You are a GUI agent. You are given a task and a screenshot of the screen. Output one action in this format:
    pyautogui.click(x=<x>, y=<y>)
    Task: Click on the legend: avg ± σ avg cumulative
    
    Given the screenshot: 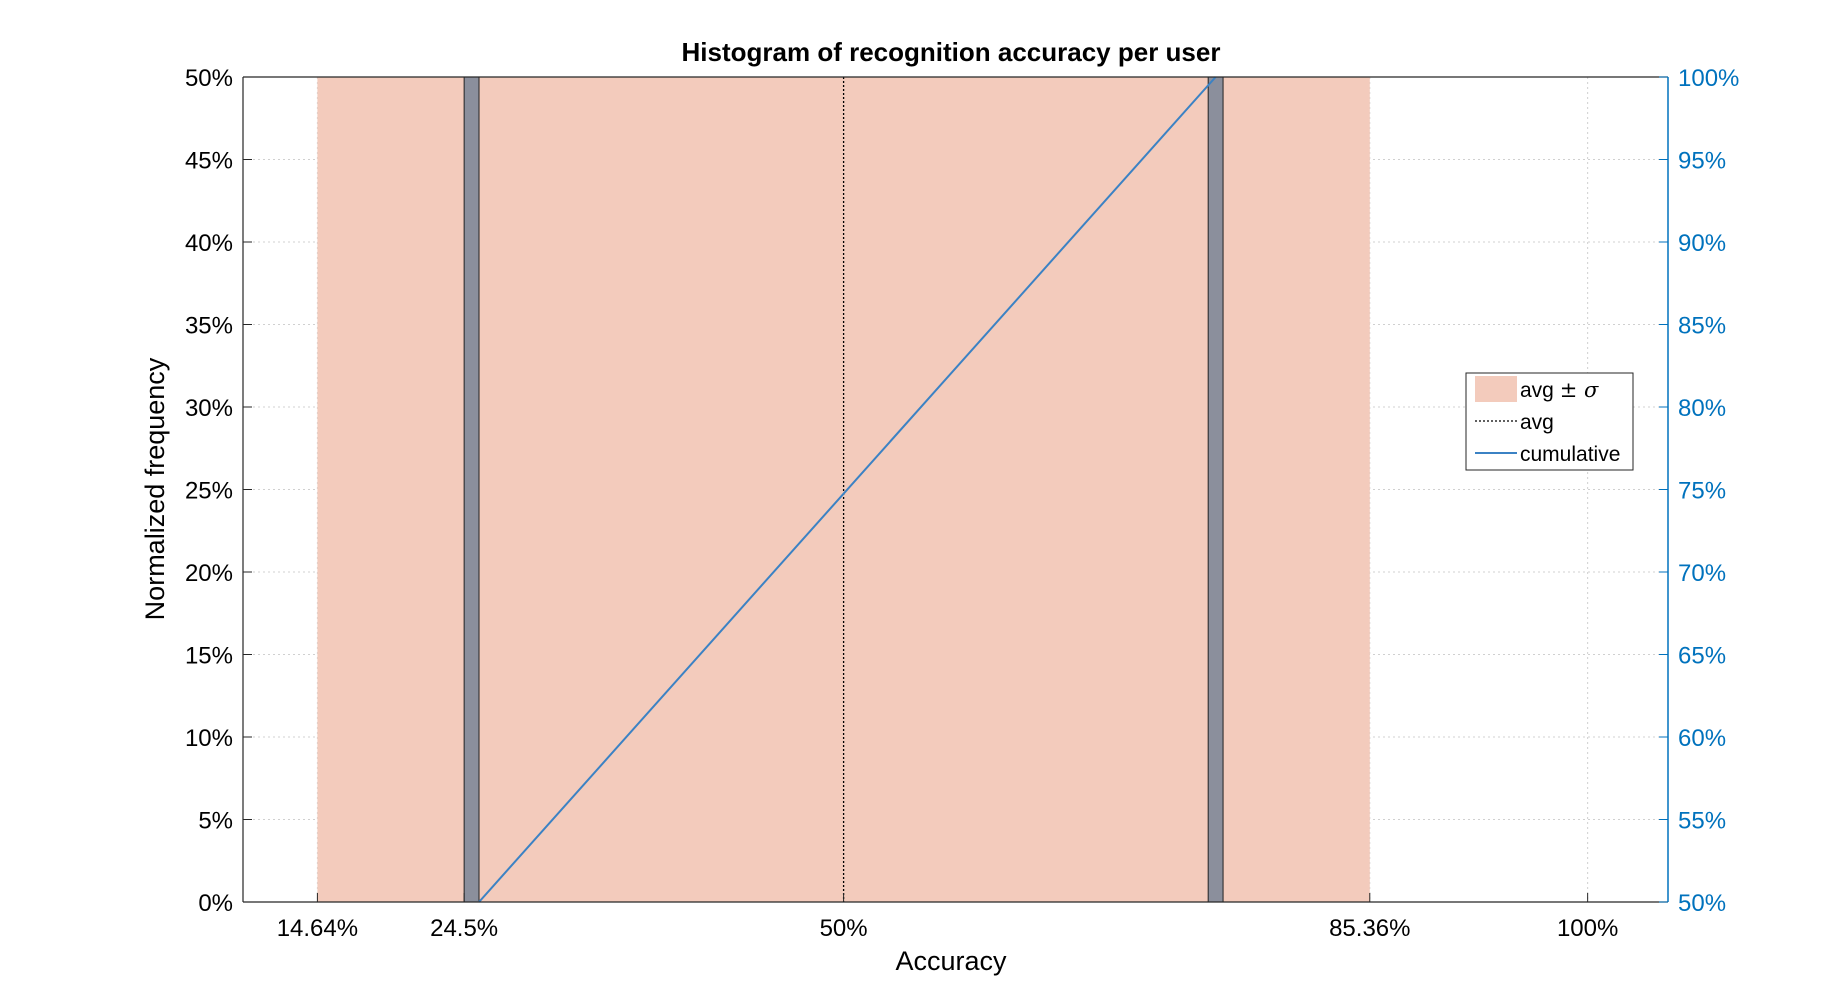 What is the action you would take?
    pyautogui.click(x=1549, y=421)
    